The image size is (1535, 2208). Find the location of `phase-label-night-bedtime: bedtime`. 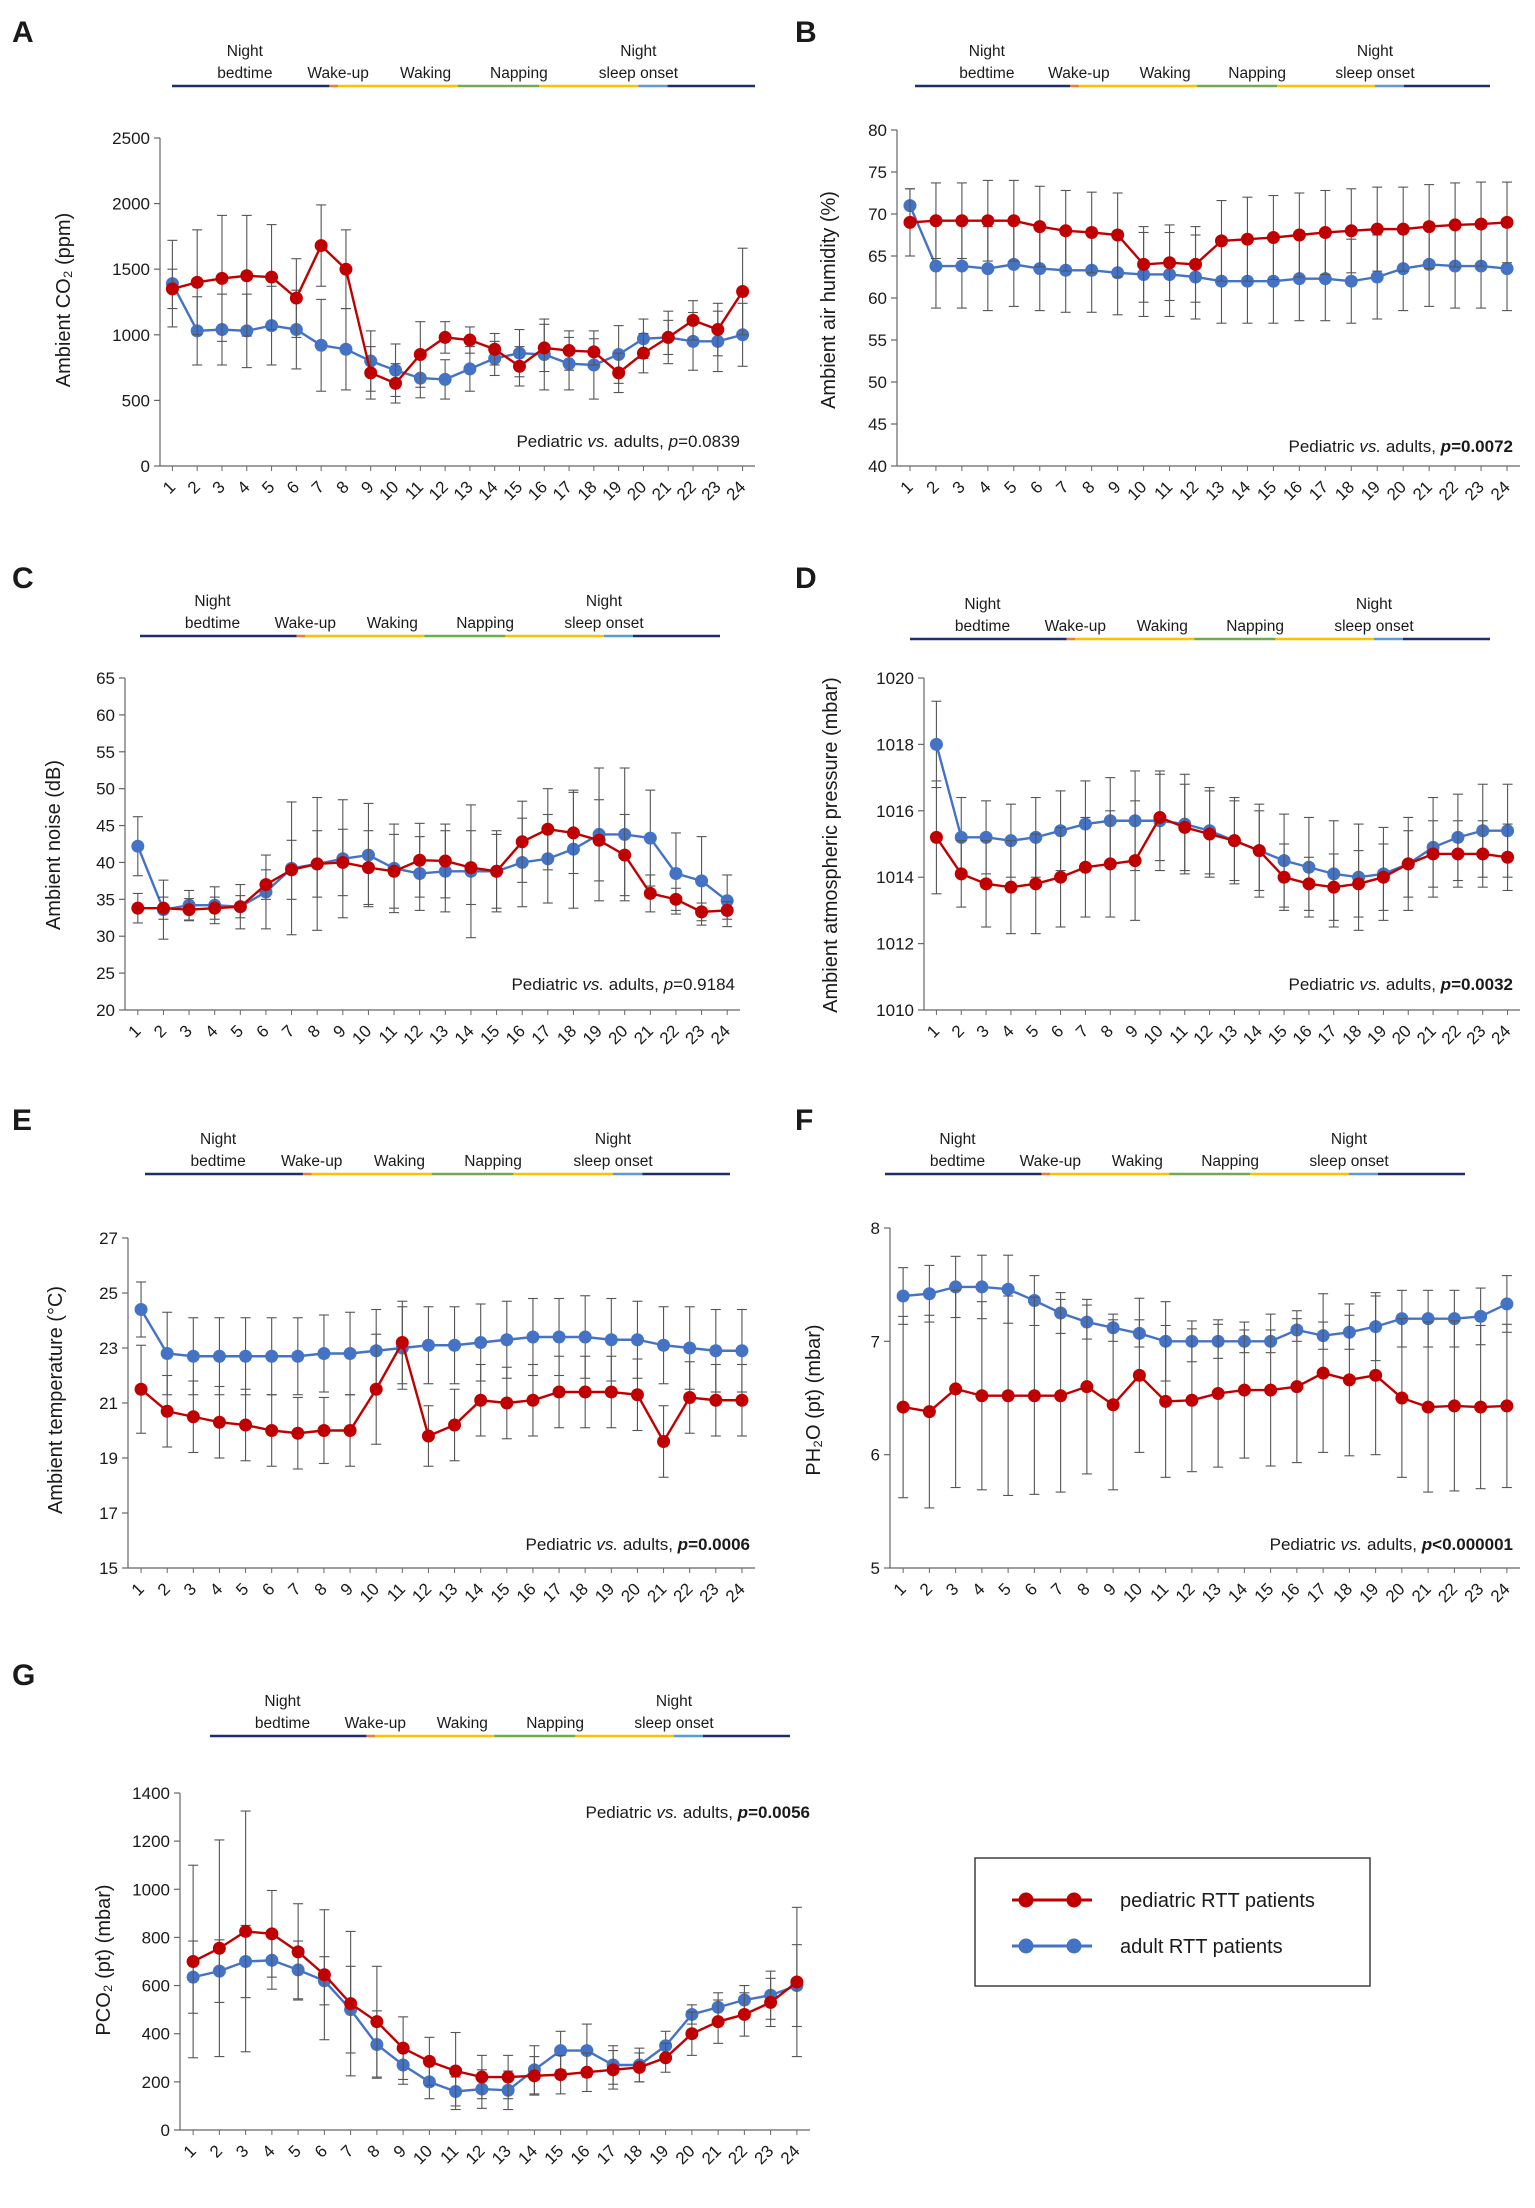

phase-label-night-bedtime: bedtime is located at coordinates (982, 626).